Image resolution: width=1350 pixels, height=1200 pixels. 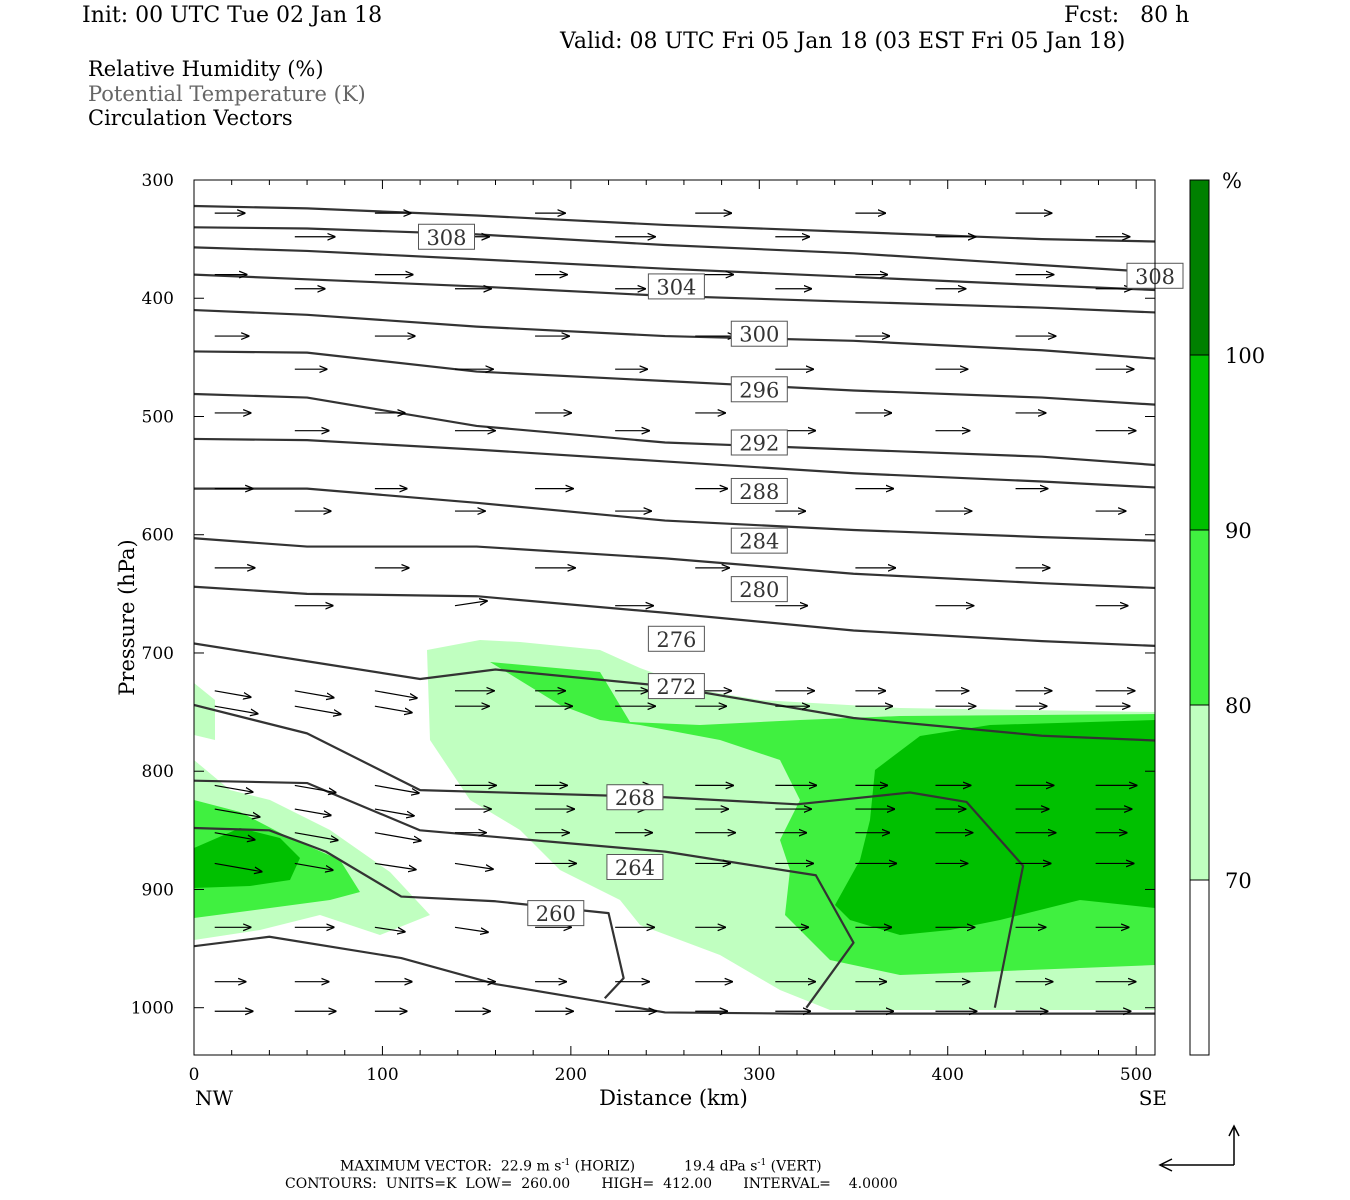 I want to click on y-tick-label: 500, so click(x=158, y=417).